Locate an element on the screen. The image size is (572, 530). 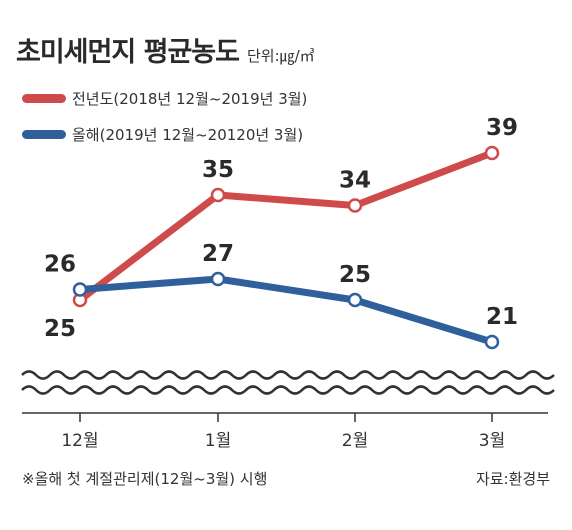
x-tick-label: 1월 is located at coordinates (218, 441).